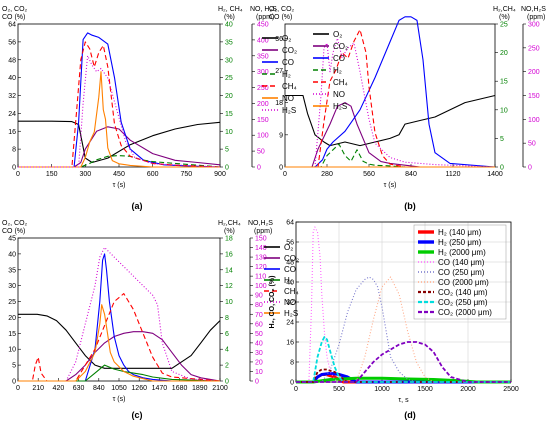 The height and width of the screenshot is (425, 550). Describe the element at coordinates (259, 296) in the screenshot. I see `y-tick-label-right: 90` at that location.